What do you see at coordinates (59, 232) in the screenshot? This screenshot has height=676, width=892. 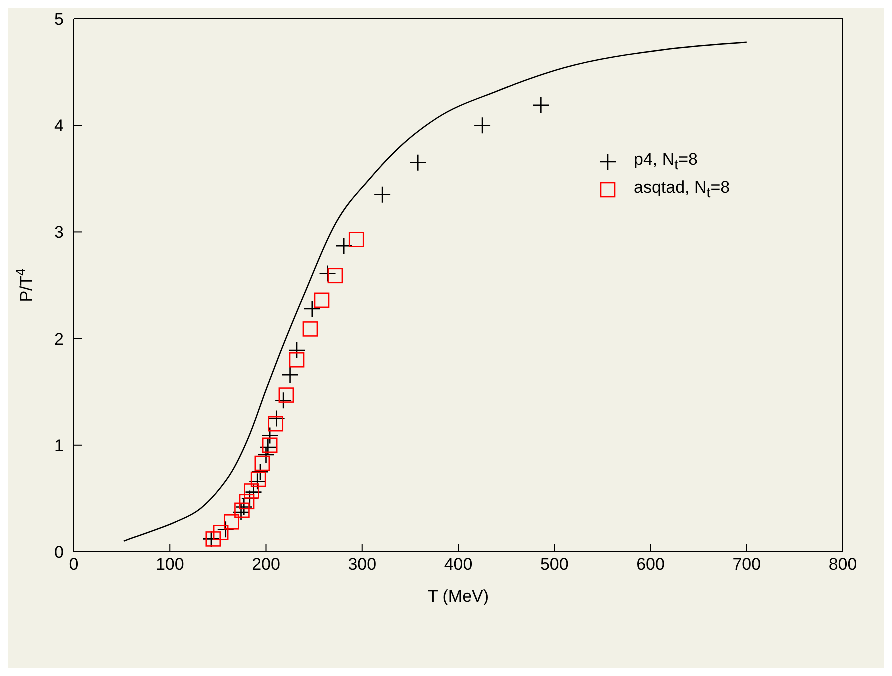 I see `y-tick-label: 3` at bounding box center [59, 232].